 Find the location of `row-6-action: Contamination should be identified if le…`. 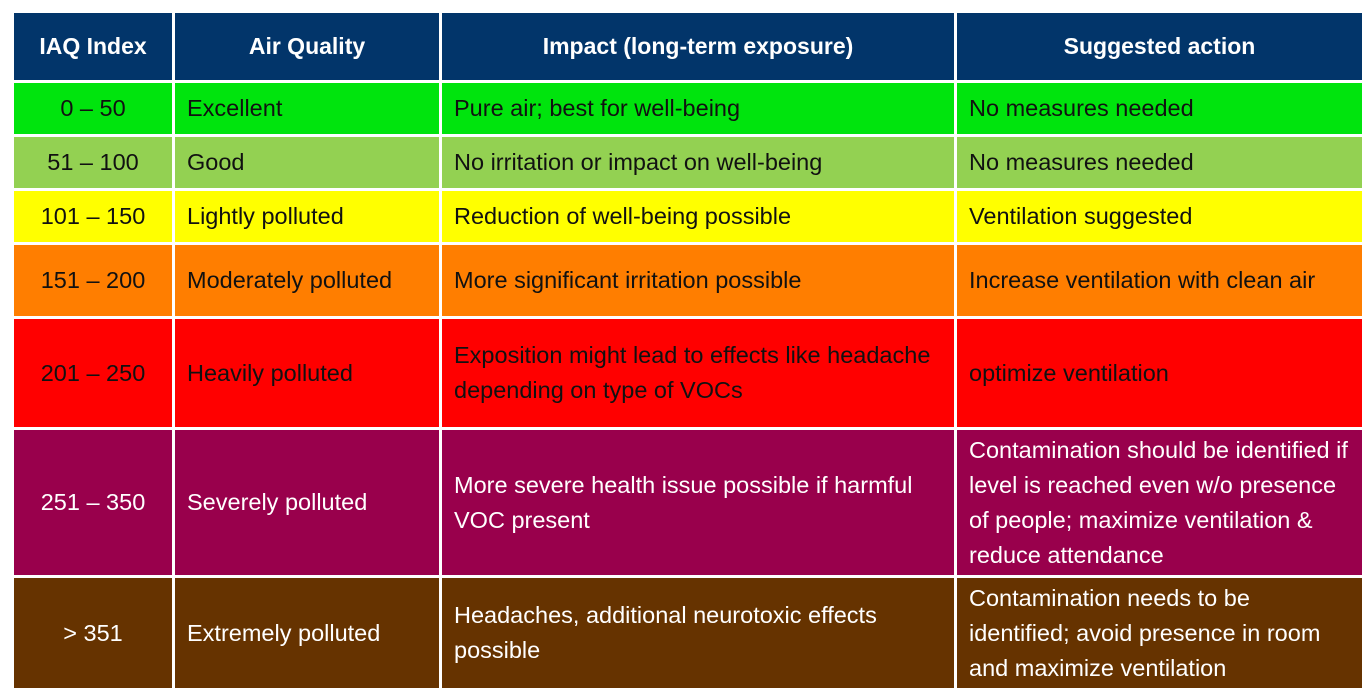

row-6-action: Contamination should be identified if le… is located at coordinates (1159, 502).